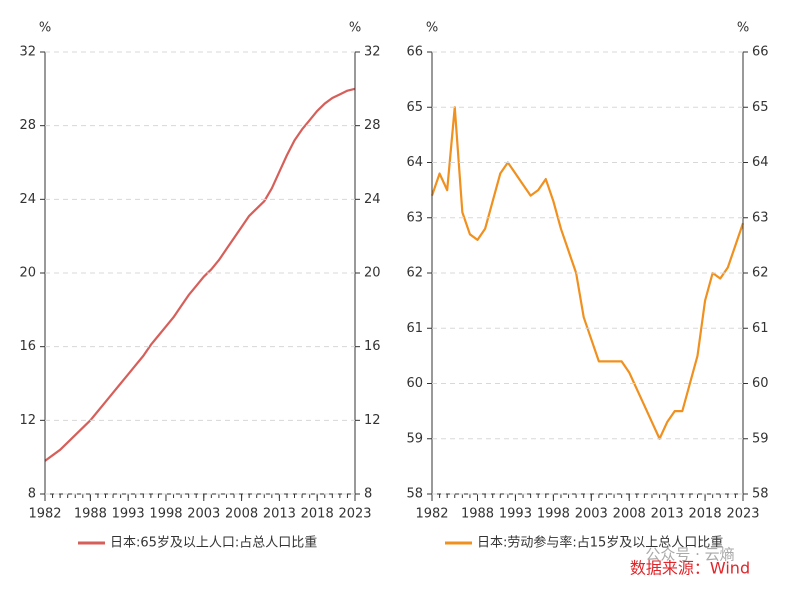  Describe the element at coordinates (600, 543) in the screenshot. I see `legend-label: 日本:劳动参与率:占15岁及以上总人口比重` at that location.